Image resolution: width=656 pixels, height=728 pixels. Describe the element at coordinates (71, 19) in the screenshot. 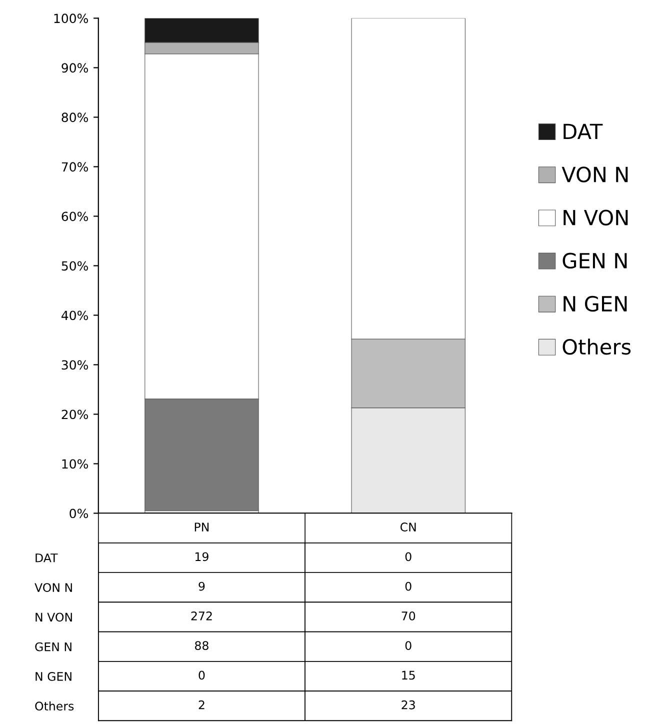

I see `y-tick-label: 100%` at that location.